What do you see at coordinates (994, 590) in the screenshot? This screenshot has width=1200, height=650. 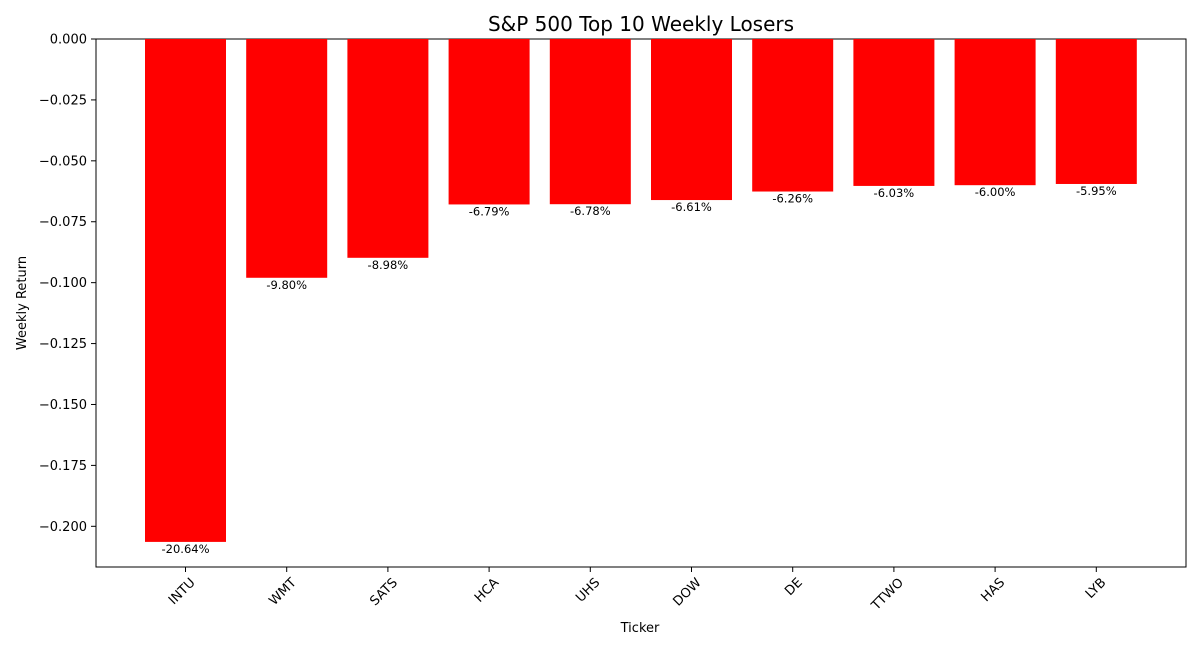 I see `x-tick-label-has: HAS` at bounding box center [994, 590].